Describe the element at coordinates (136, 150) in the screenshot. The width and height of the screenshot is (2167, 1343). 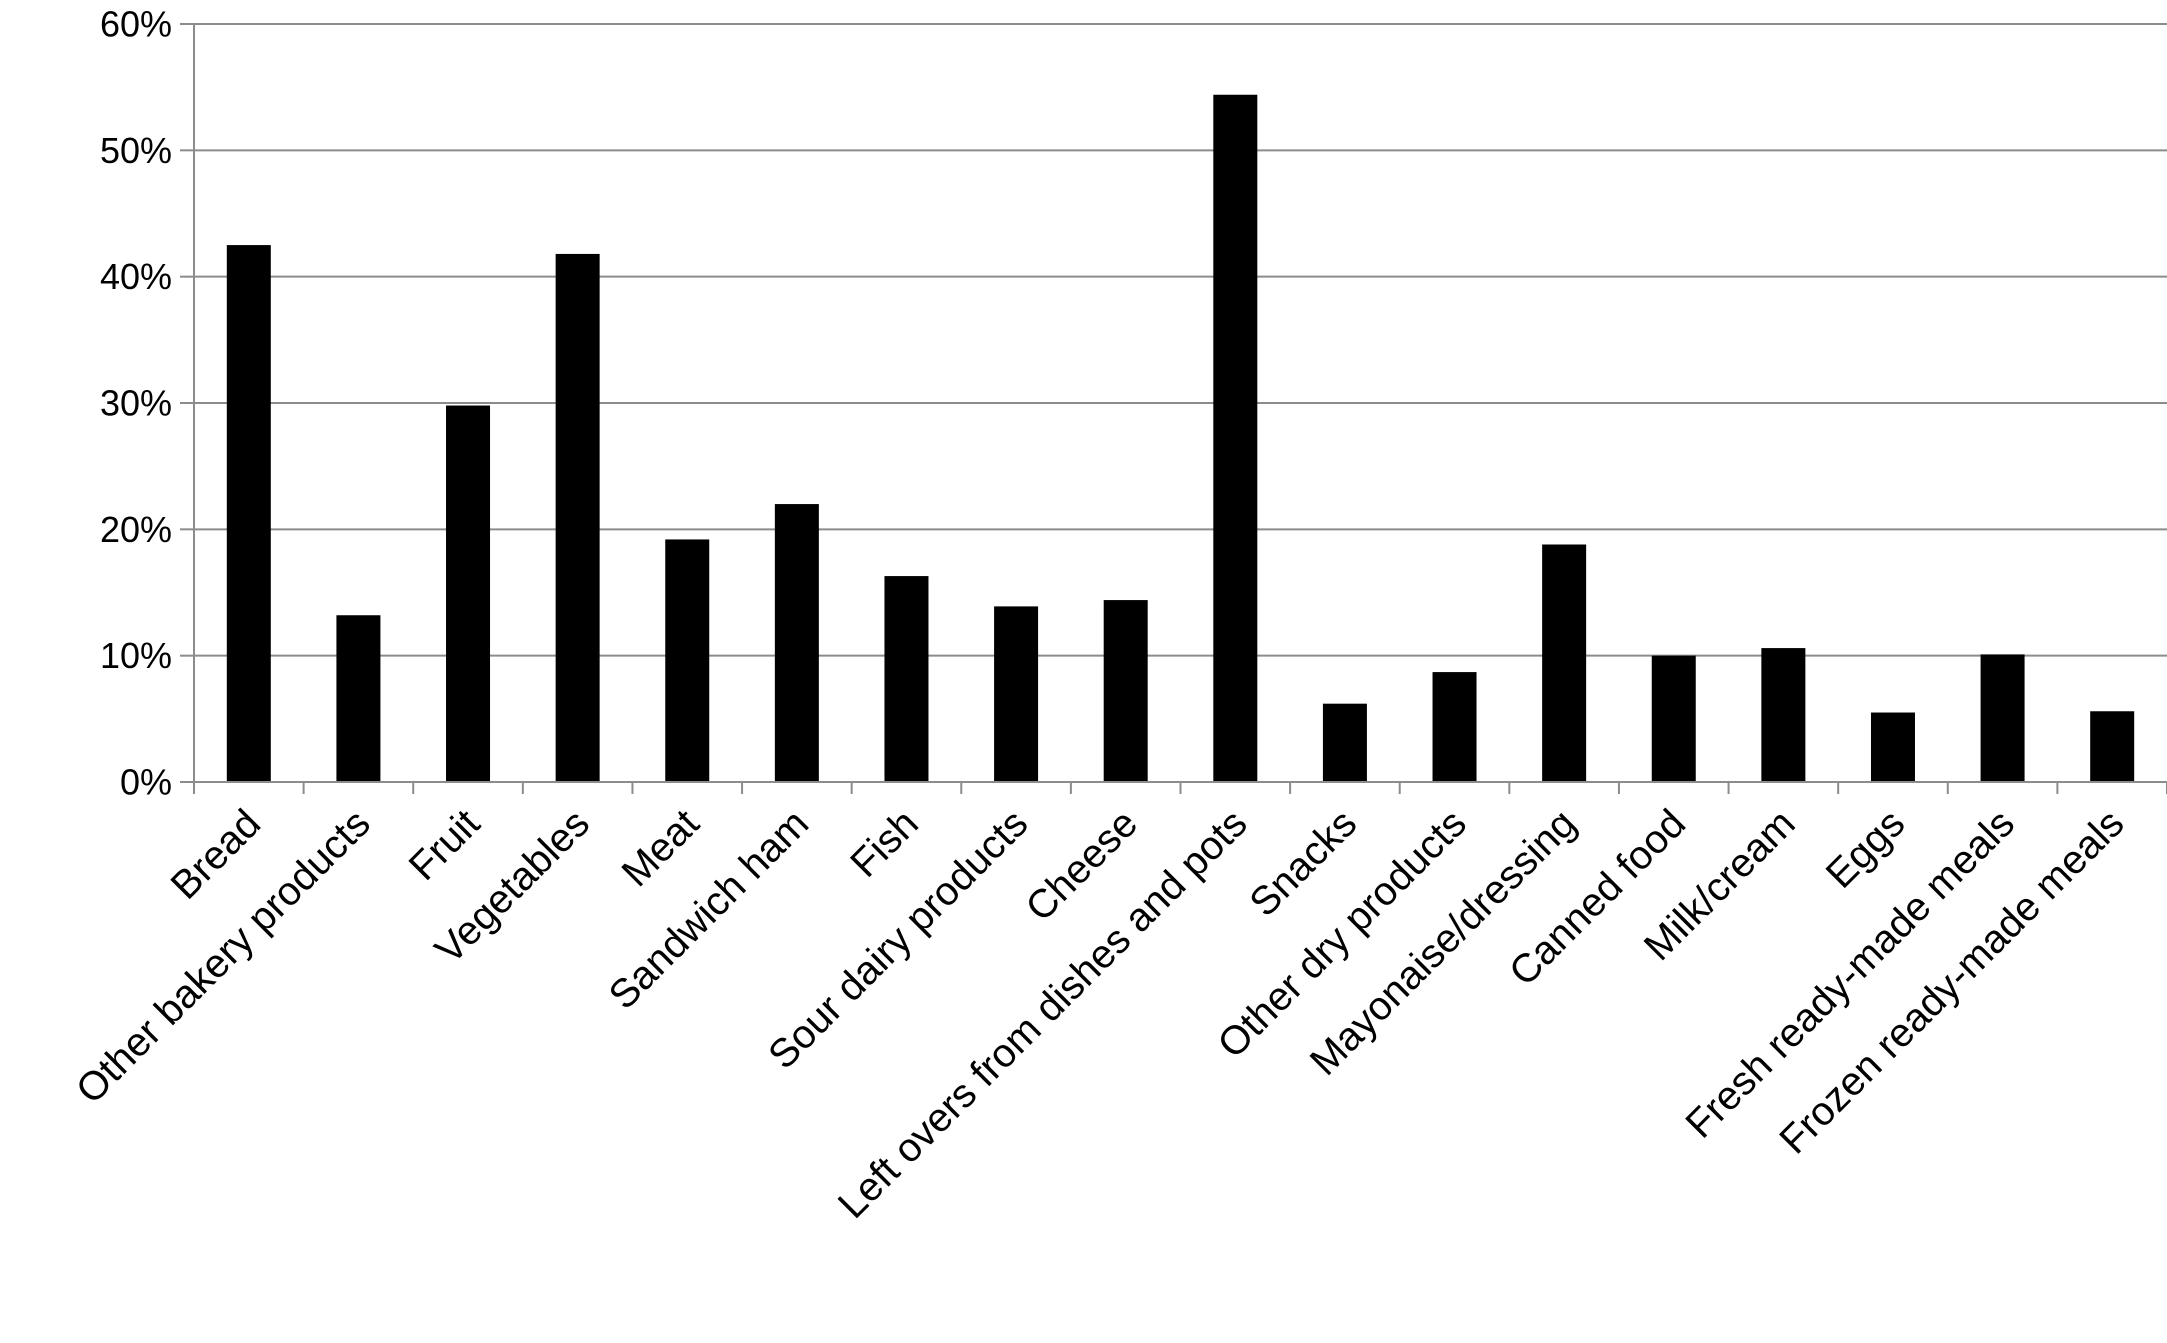
I see `y-tick-label: 50%` at that location.